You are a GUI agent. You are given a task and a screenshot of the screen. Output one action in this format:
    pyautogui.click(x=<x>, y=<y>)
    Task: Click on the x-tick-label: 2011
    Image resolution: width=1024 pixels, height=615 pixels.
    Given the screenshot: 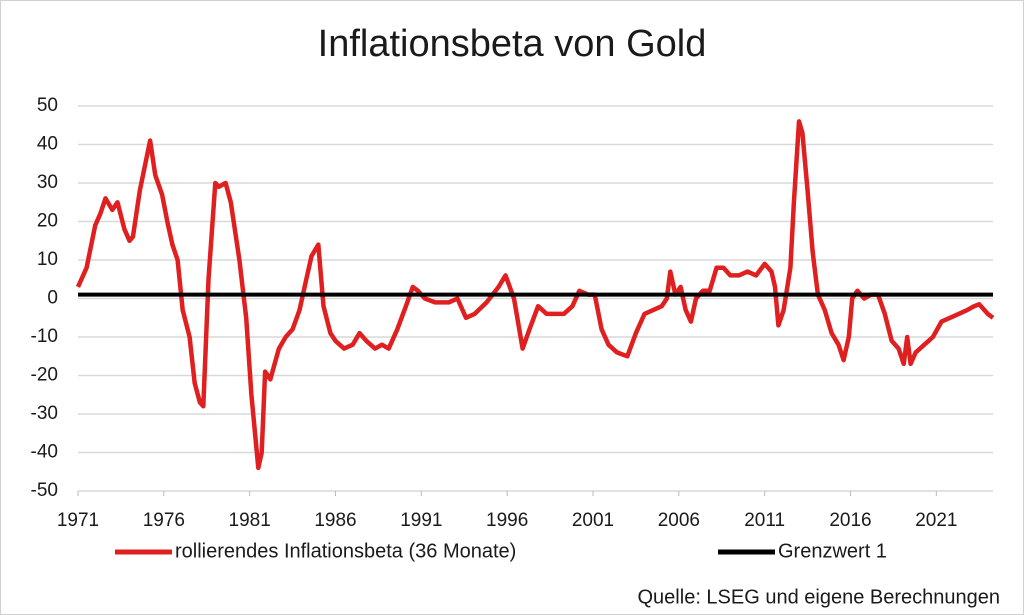 What is the action you would take?
    pyautogui.click(x=764, y=520)
    